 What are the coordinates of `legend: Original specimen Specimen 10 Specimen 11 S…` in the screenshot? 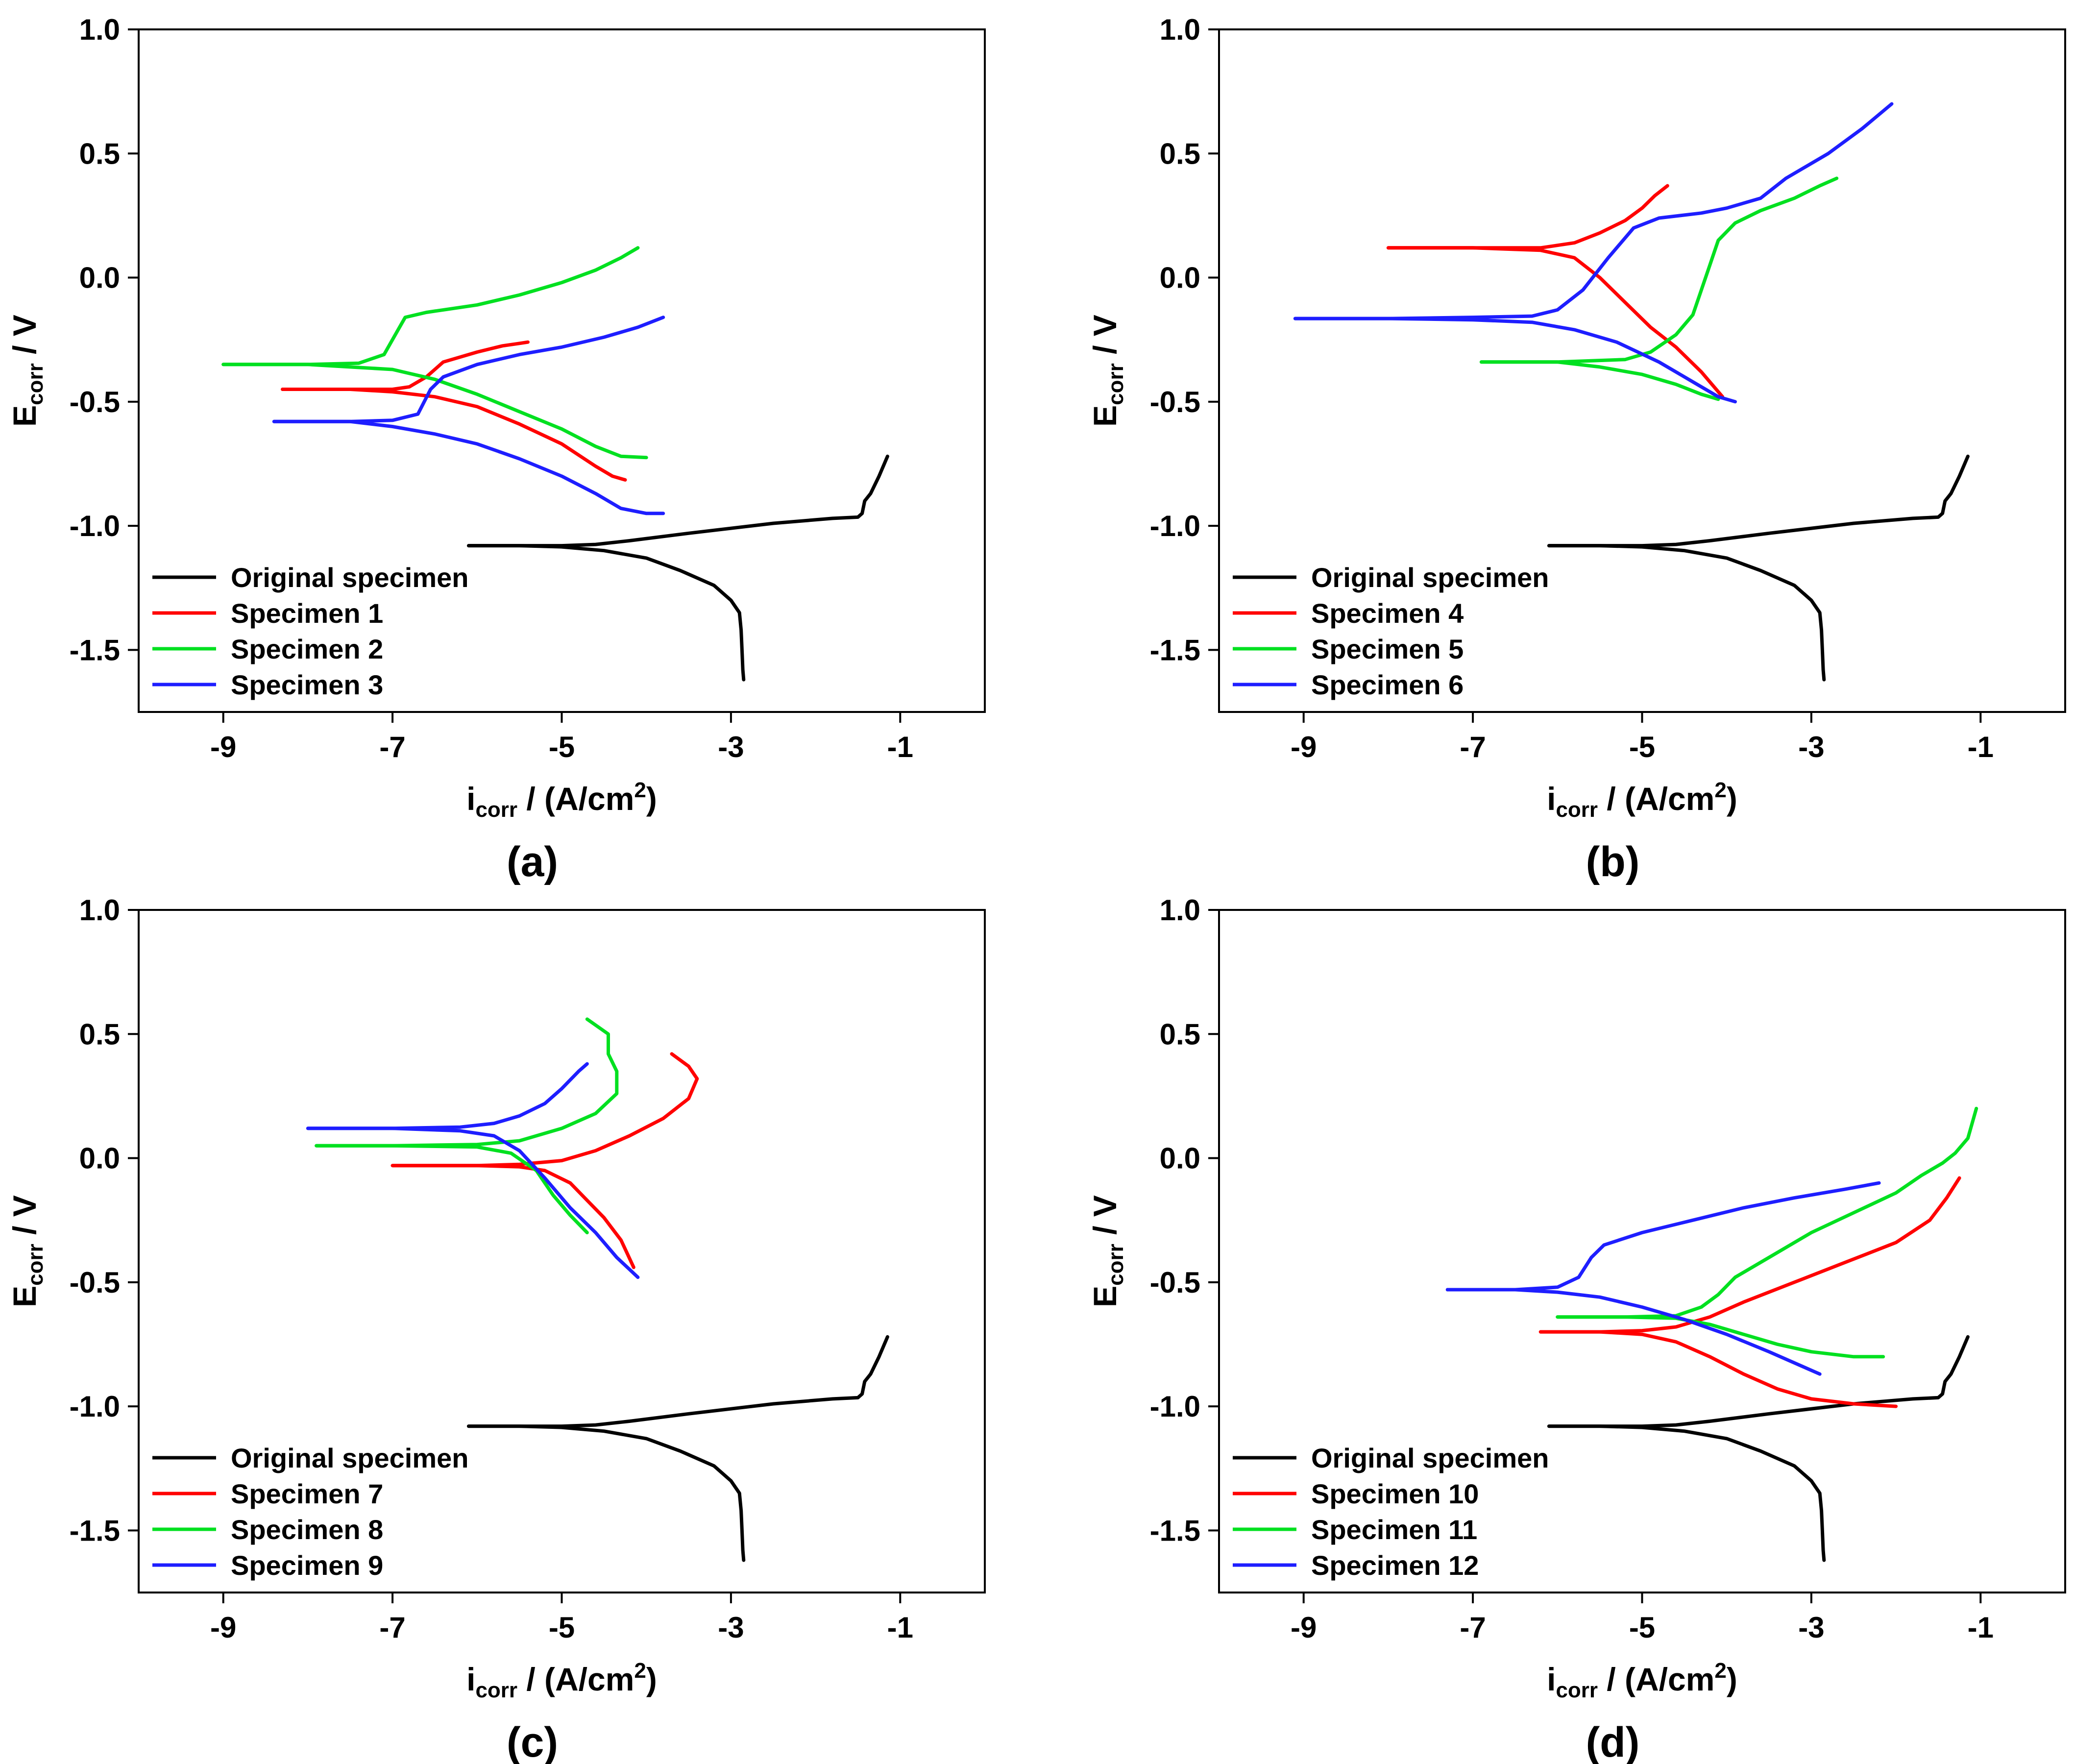 It's located at (1391, 1512).